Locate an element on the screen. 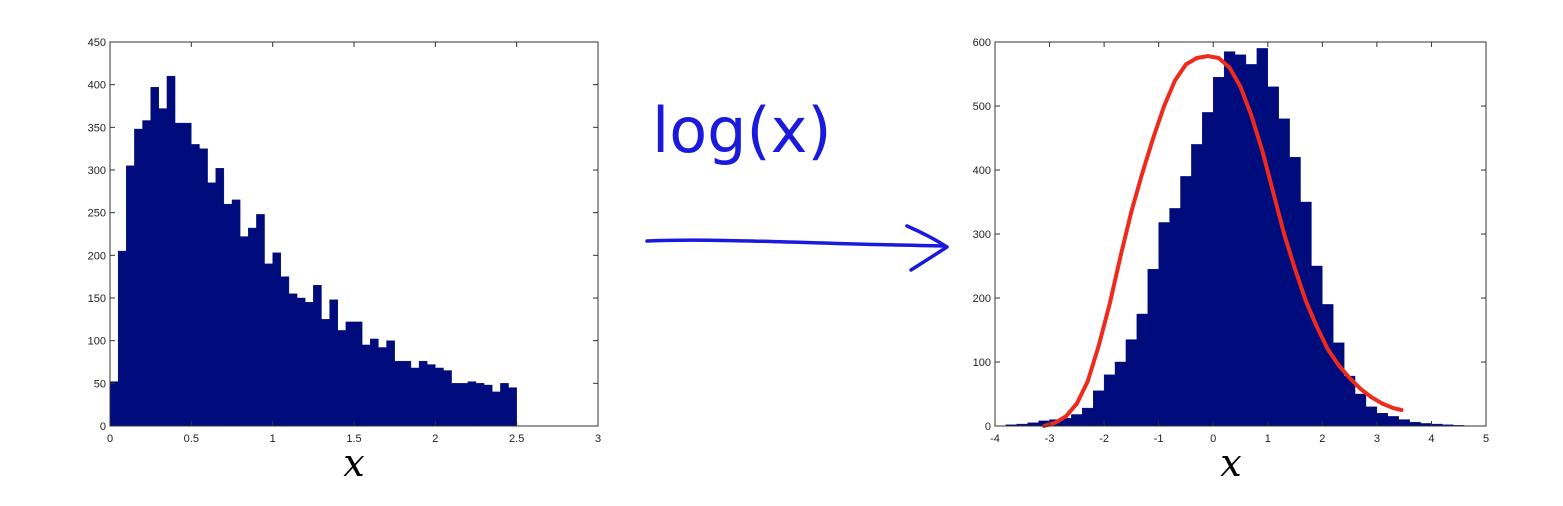  right-x-tick-label: 0 is located at coordinates (1213, 439).